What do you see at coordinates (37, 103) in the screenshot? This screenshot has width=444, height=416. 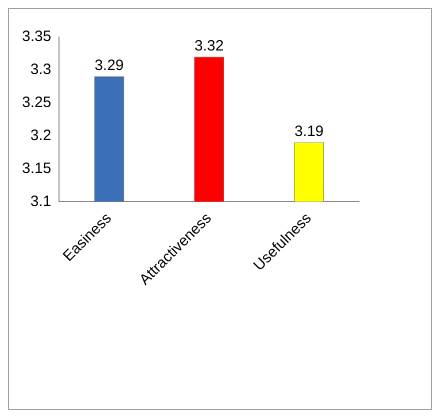 I see `y-tick-label: 3.25` at bounding box center [37, 103].